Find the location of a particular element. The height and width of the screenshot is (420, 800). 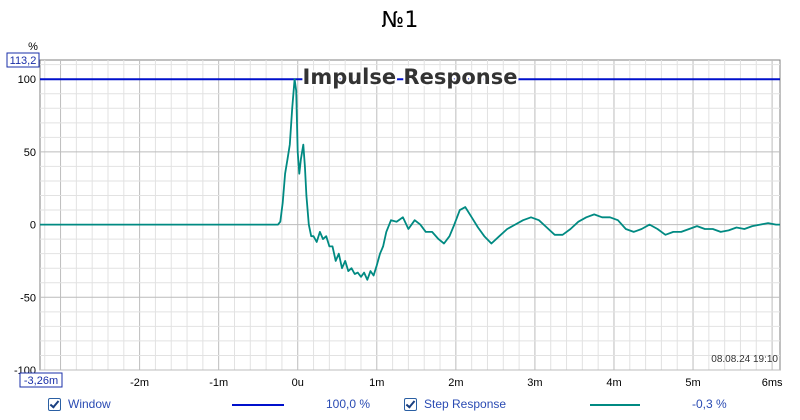

step-response-line-swatch is located at coordinates (615, 405).